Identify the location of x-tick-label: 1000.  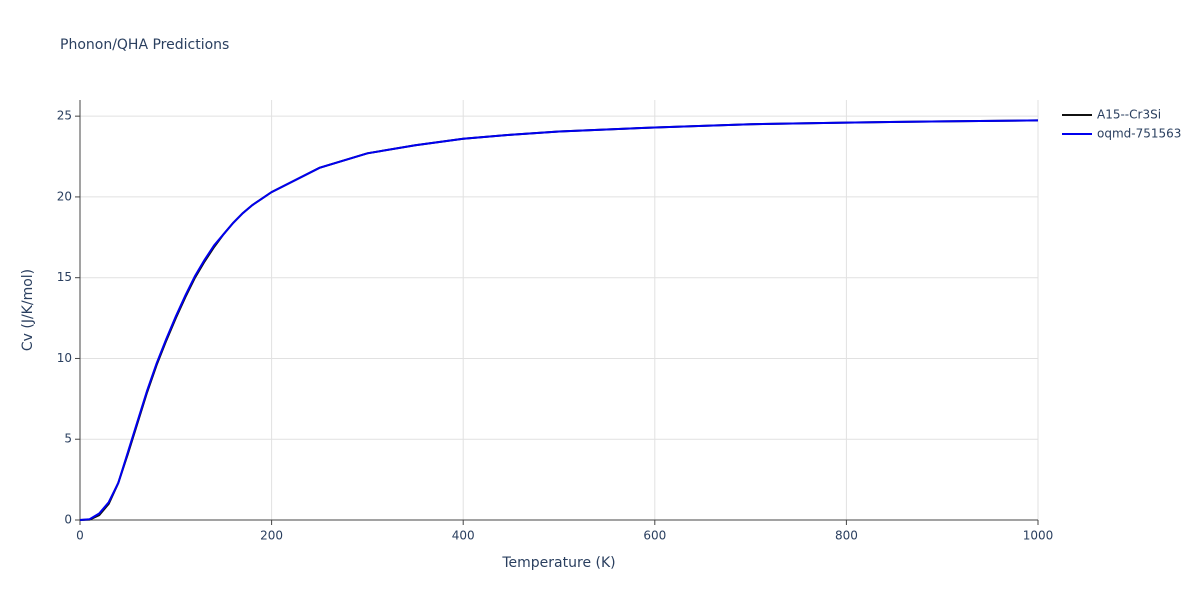
(1038, 536).